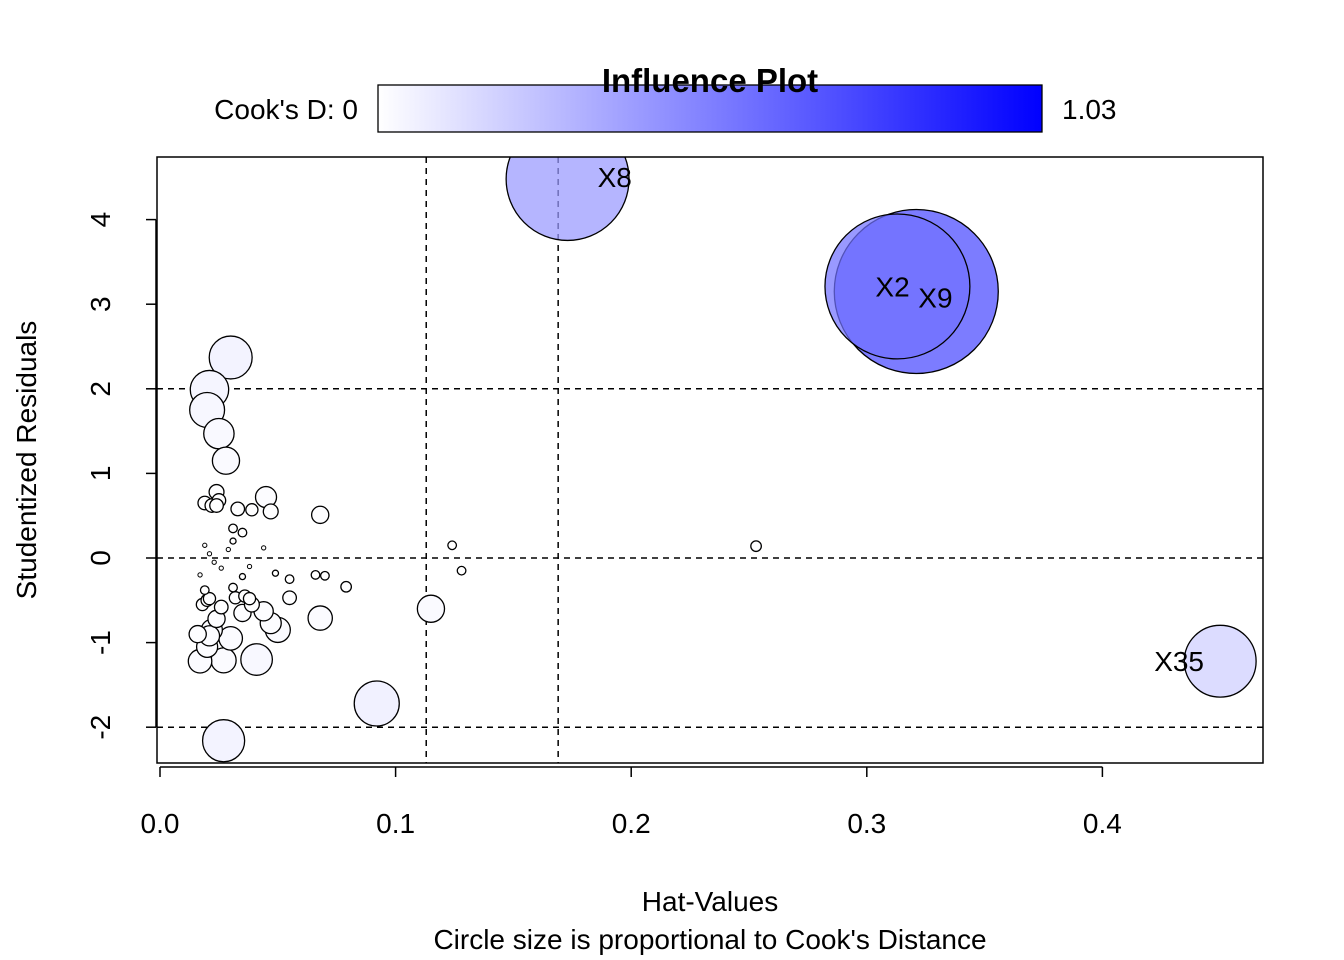 This screenshot has width=1344, height=960. Describe the element at coordinates (100, 389) in the screenshot. I see `y-tick-label: 2` at that location.